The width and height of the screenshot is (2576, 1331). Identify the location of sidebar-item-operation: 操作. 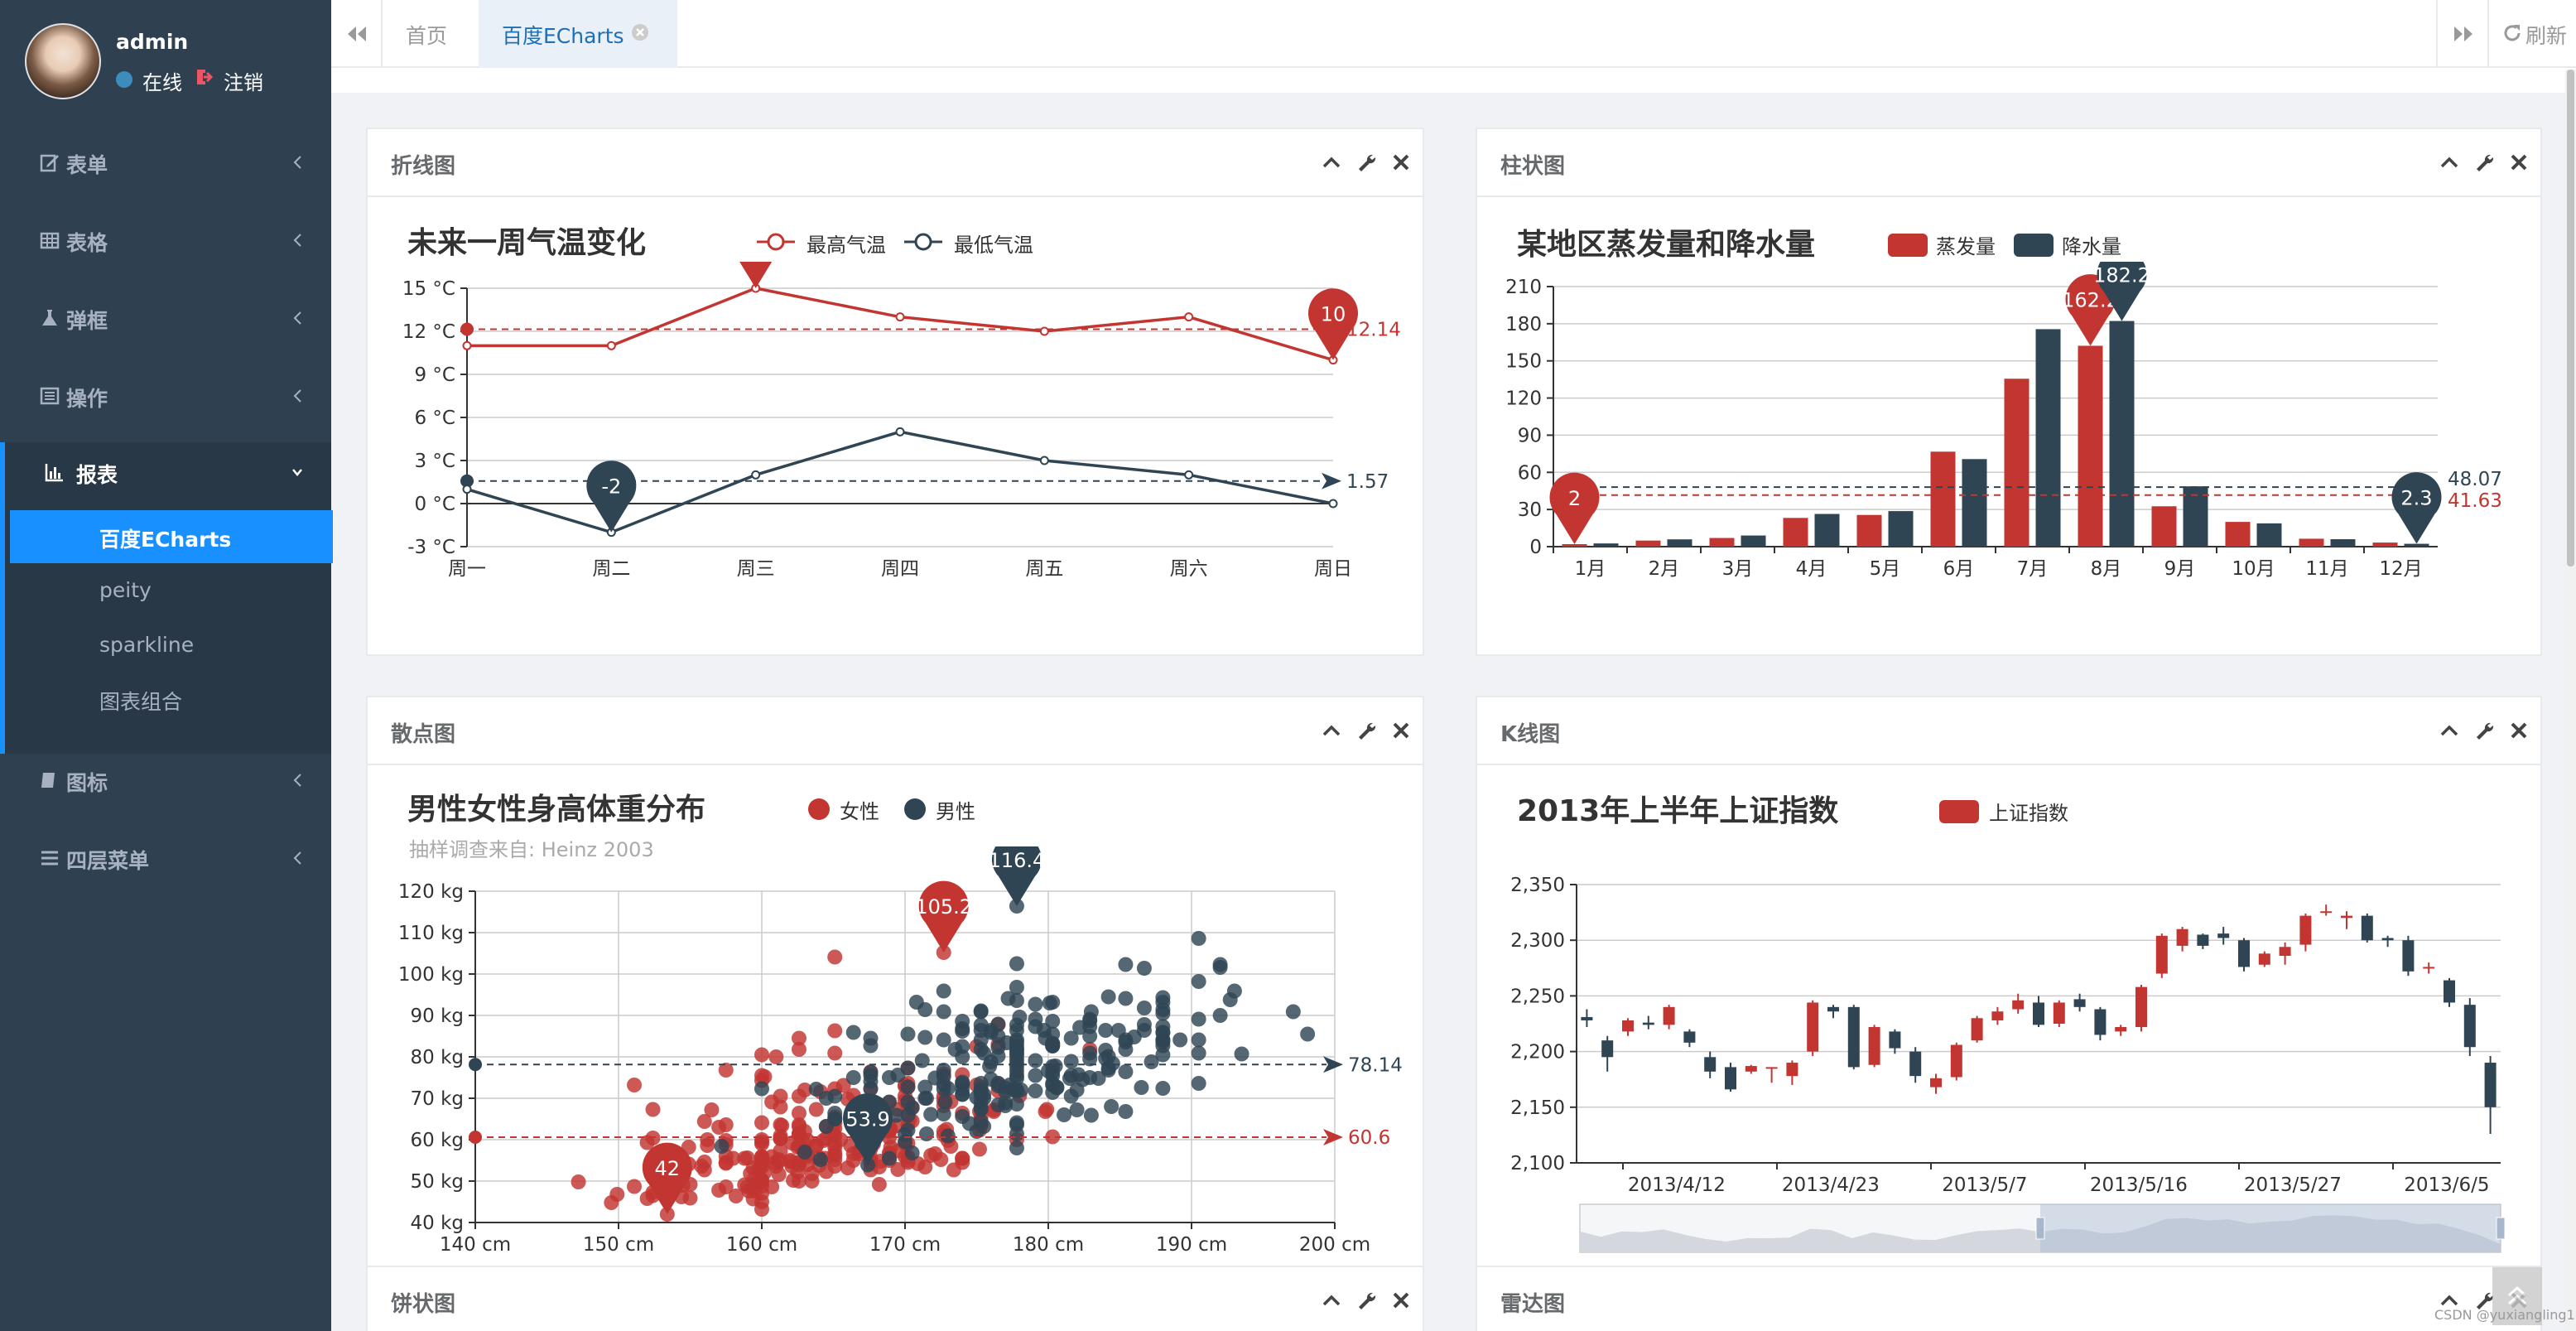
(165, 396).